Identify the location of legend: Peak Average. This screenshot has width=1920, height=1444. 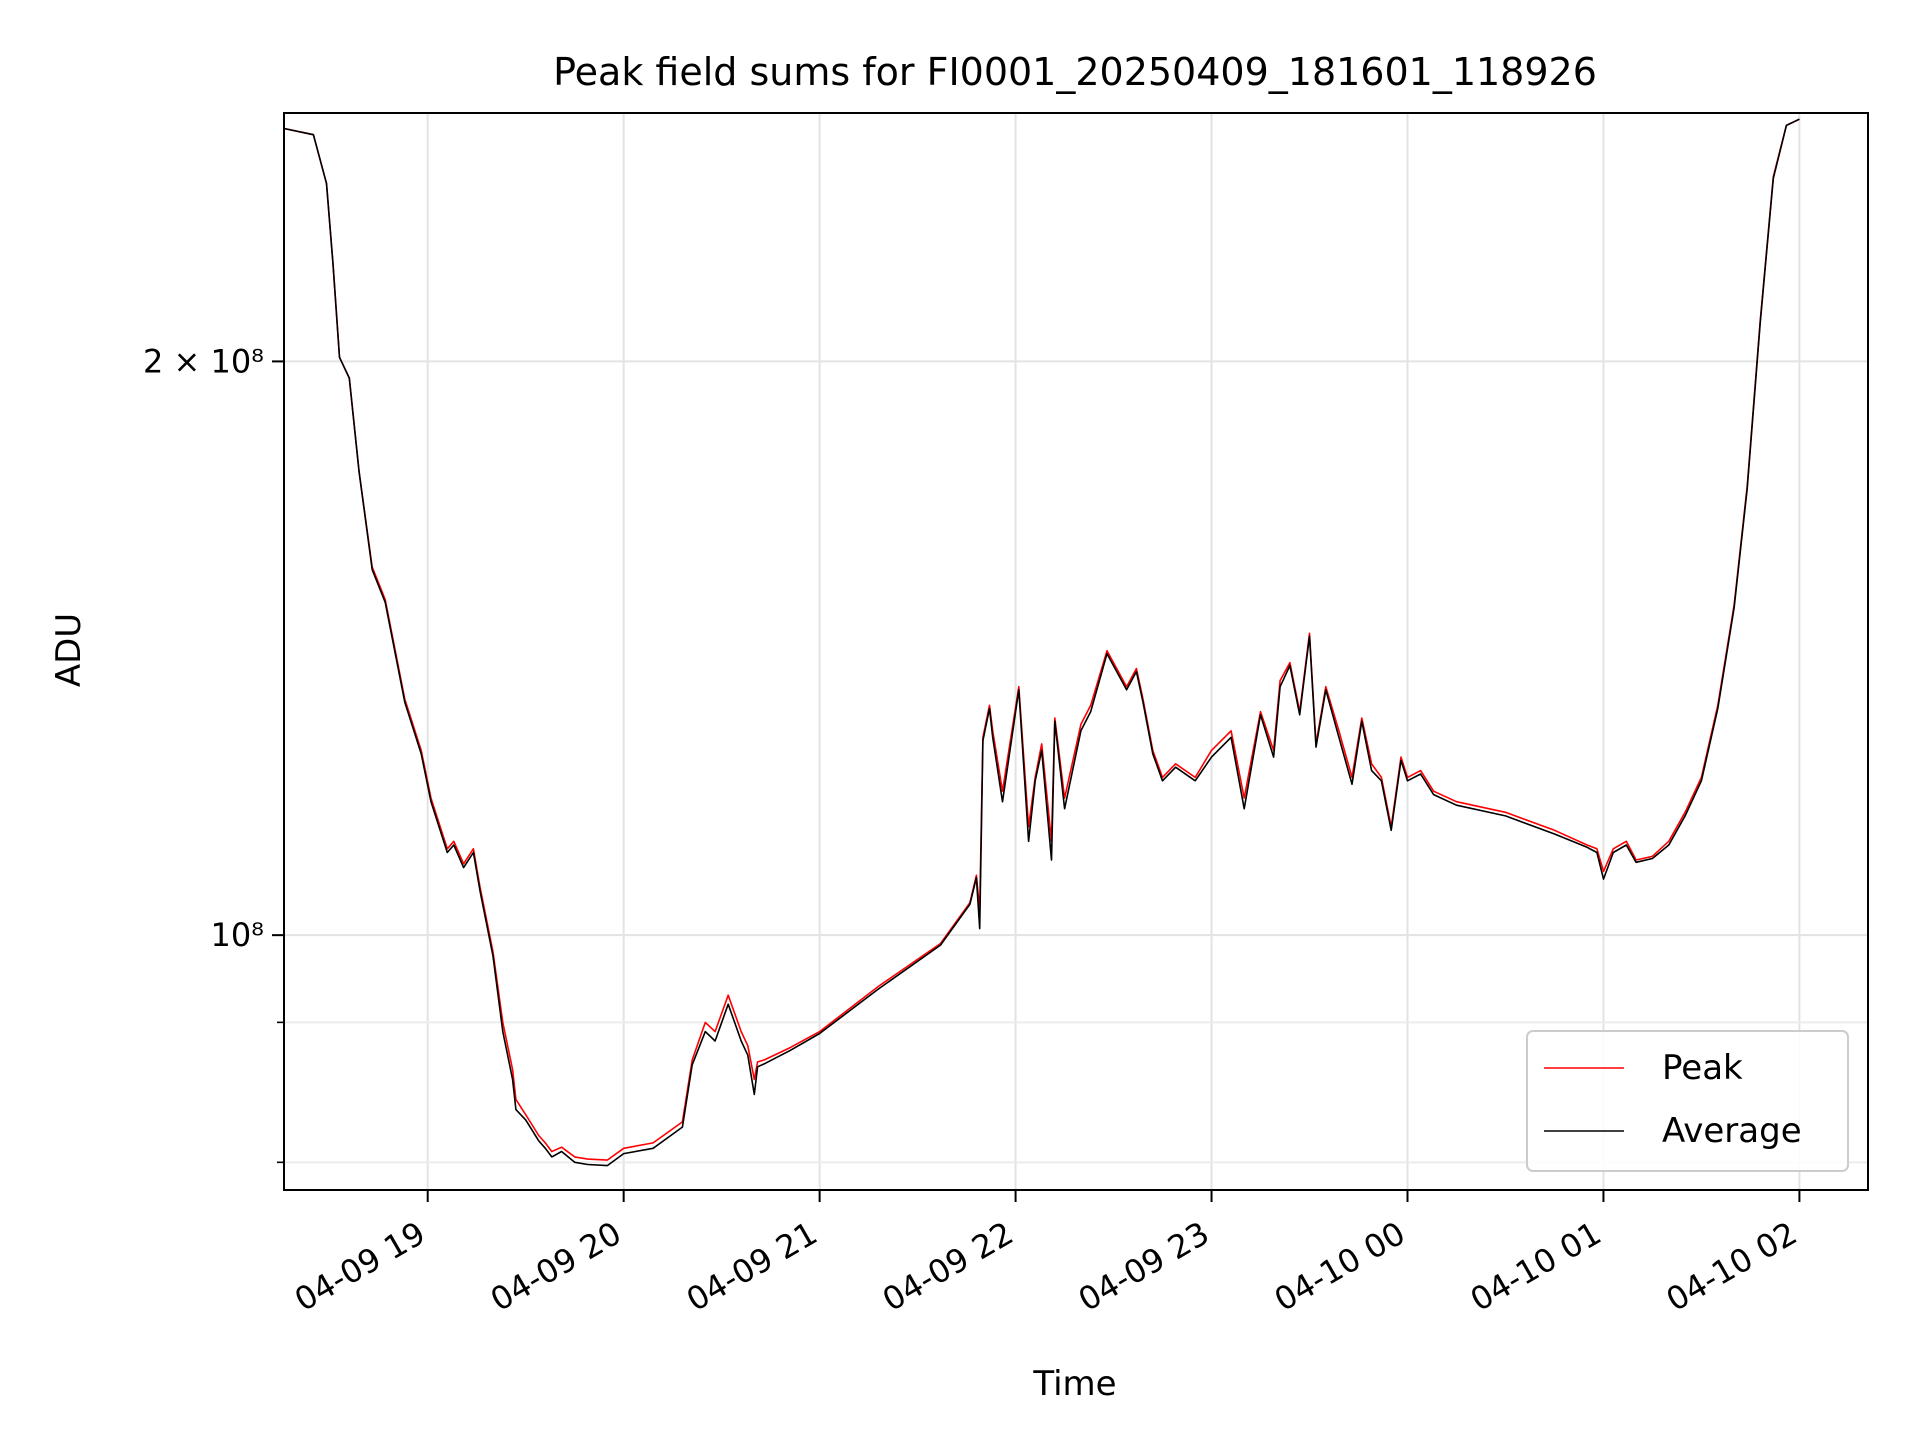
(1687, 1101).